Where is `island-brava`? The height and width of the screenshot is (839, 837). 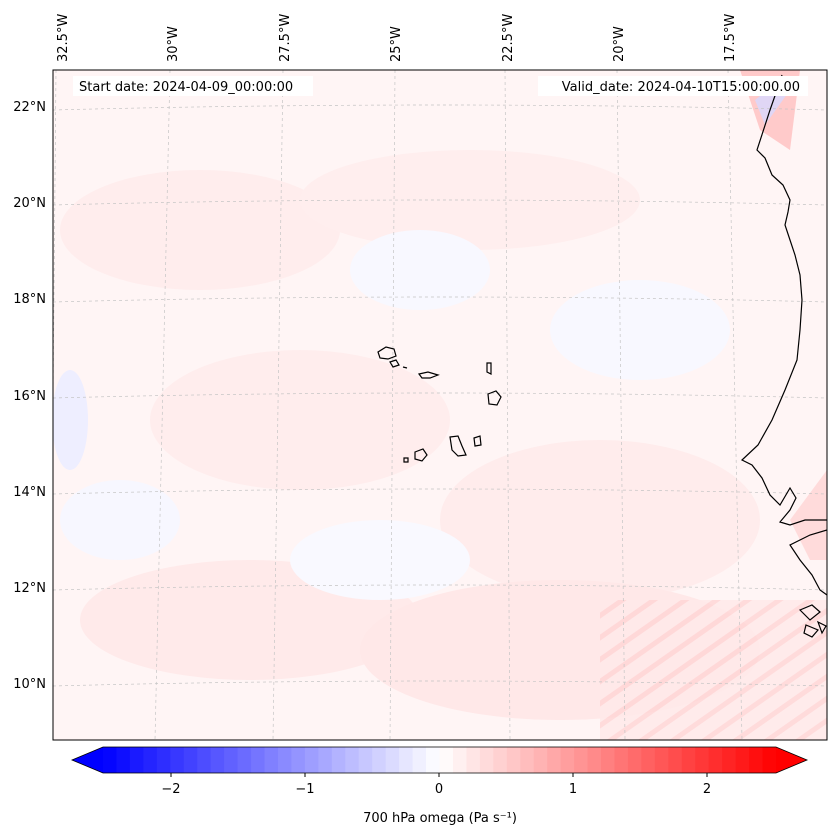
island-brava is located at coordinates (406, 460).